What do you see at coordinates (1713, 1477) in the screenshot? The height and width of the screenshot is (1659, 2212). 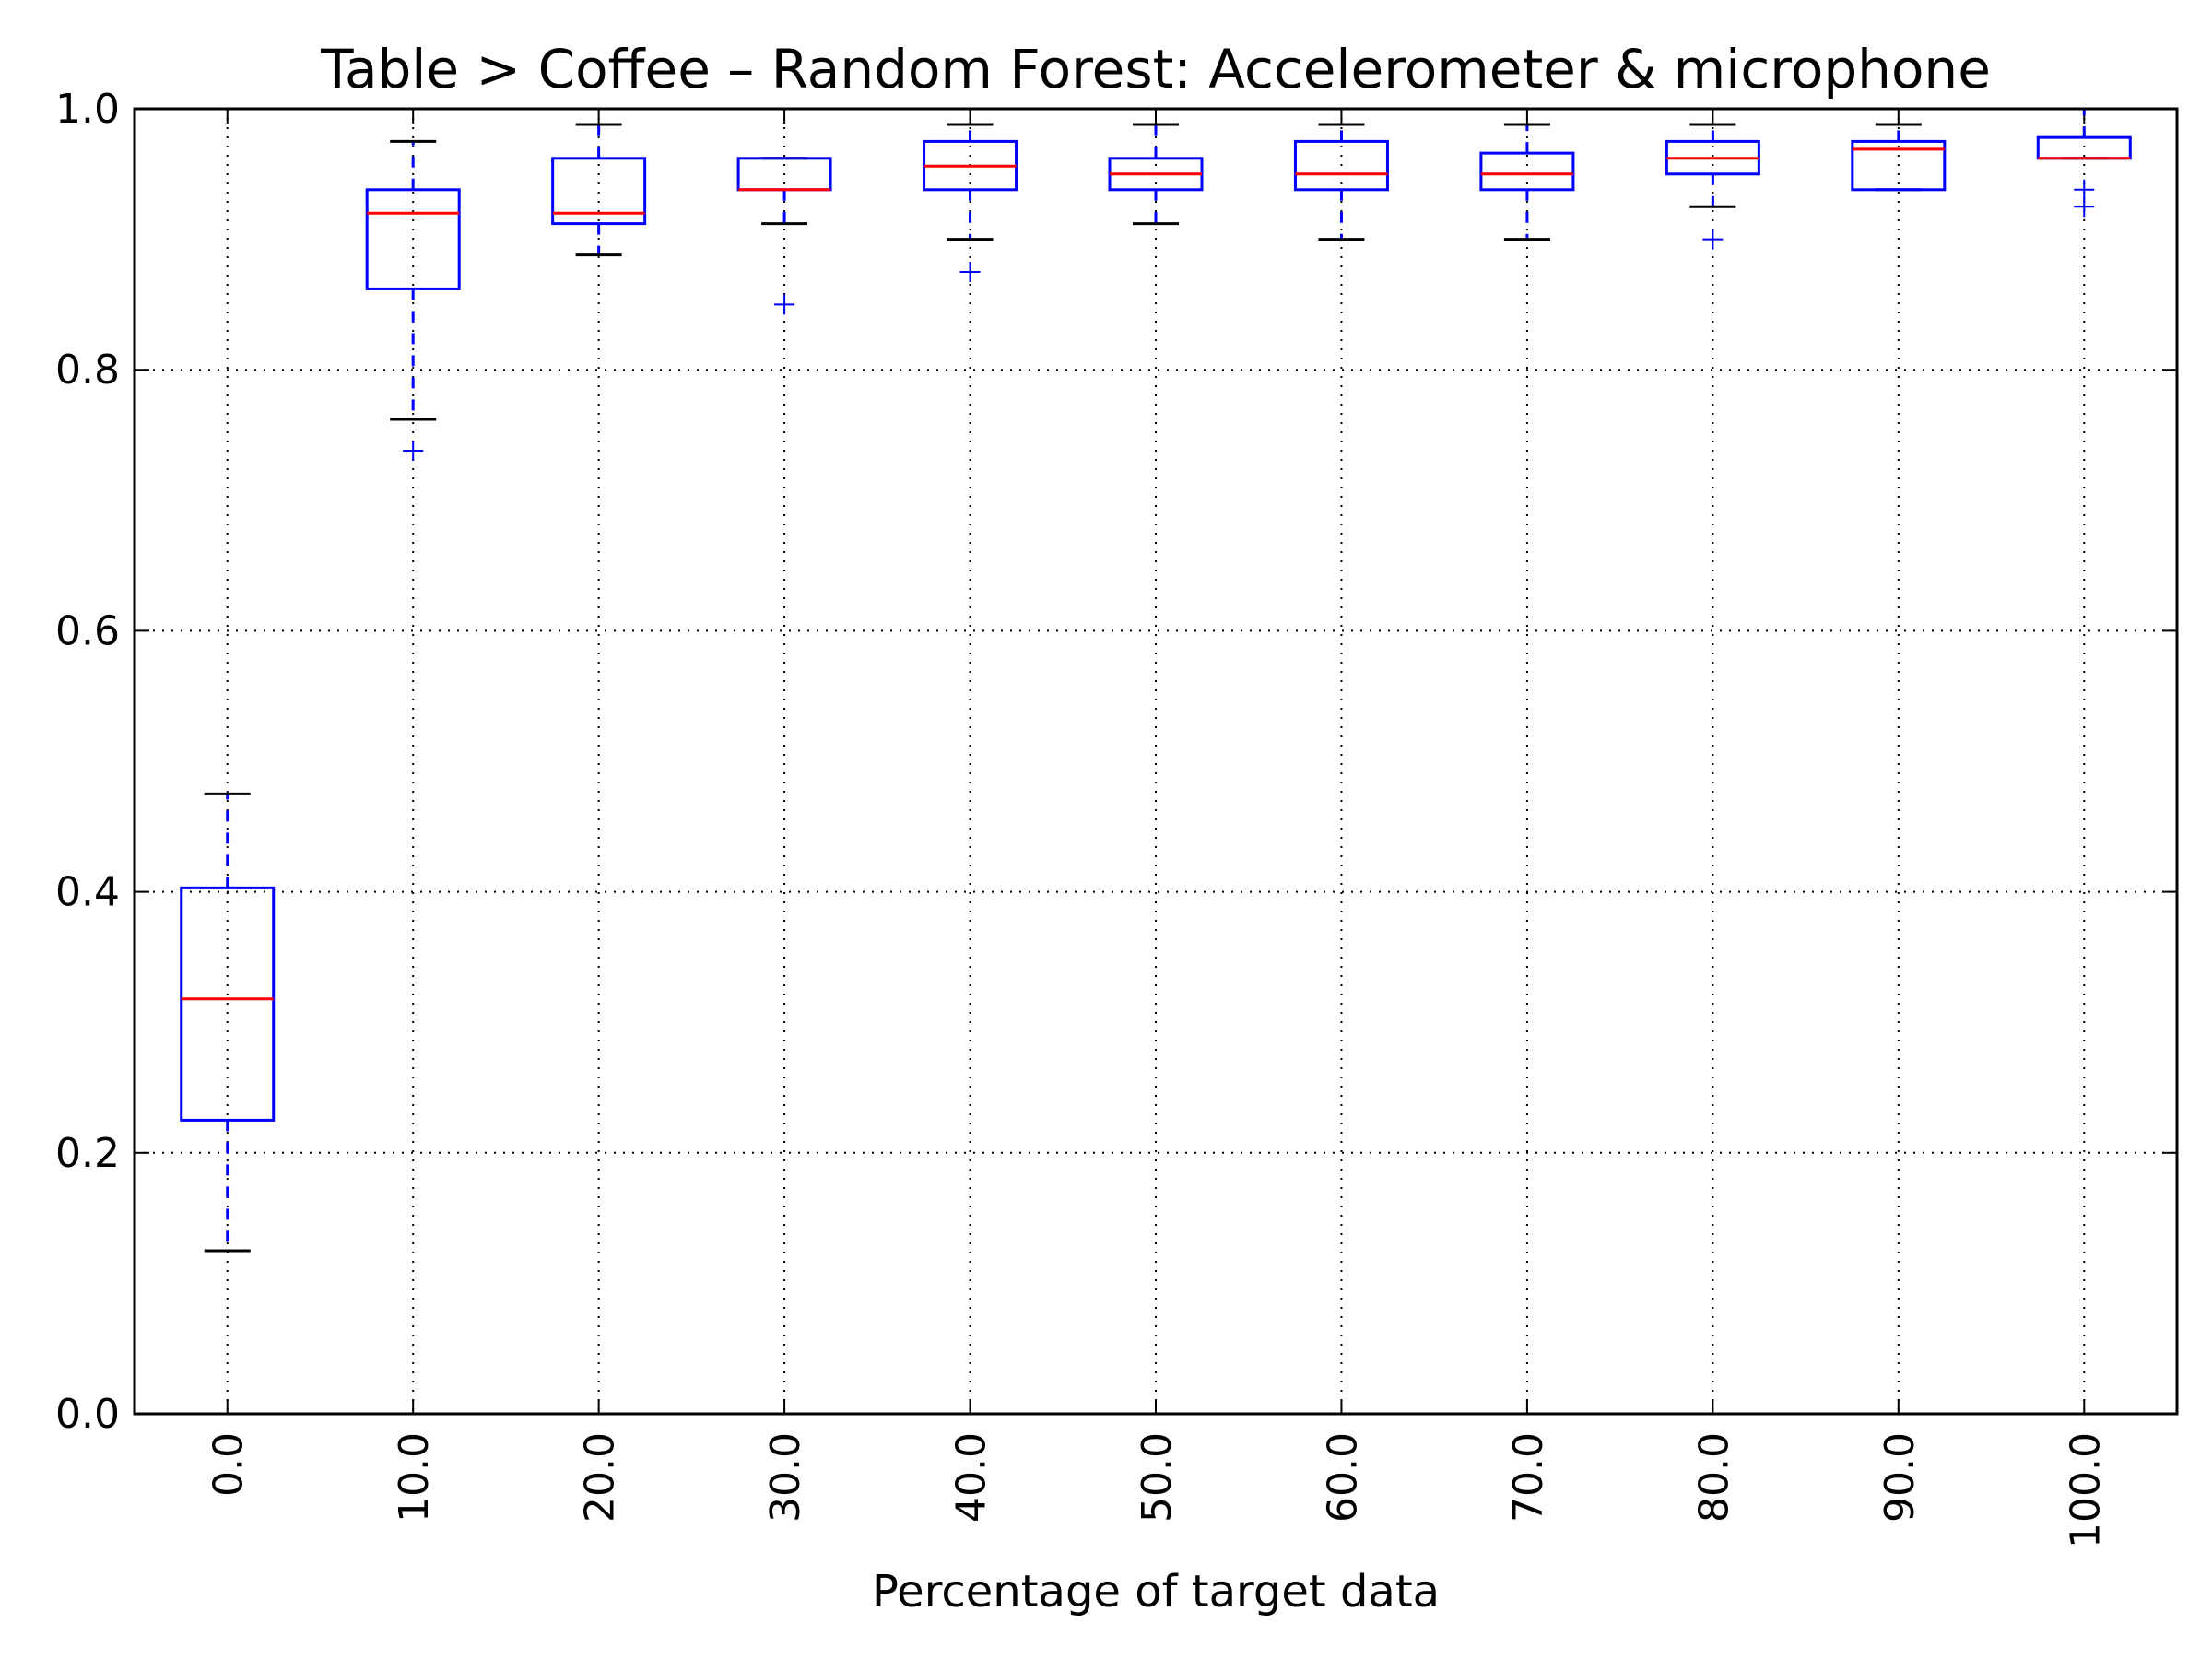 I see `x-tick-label: 80.0` at bounding box center [1713, 1477].